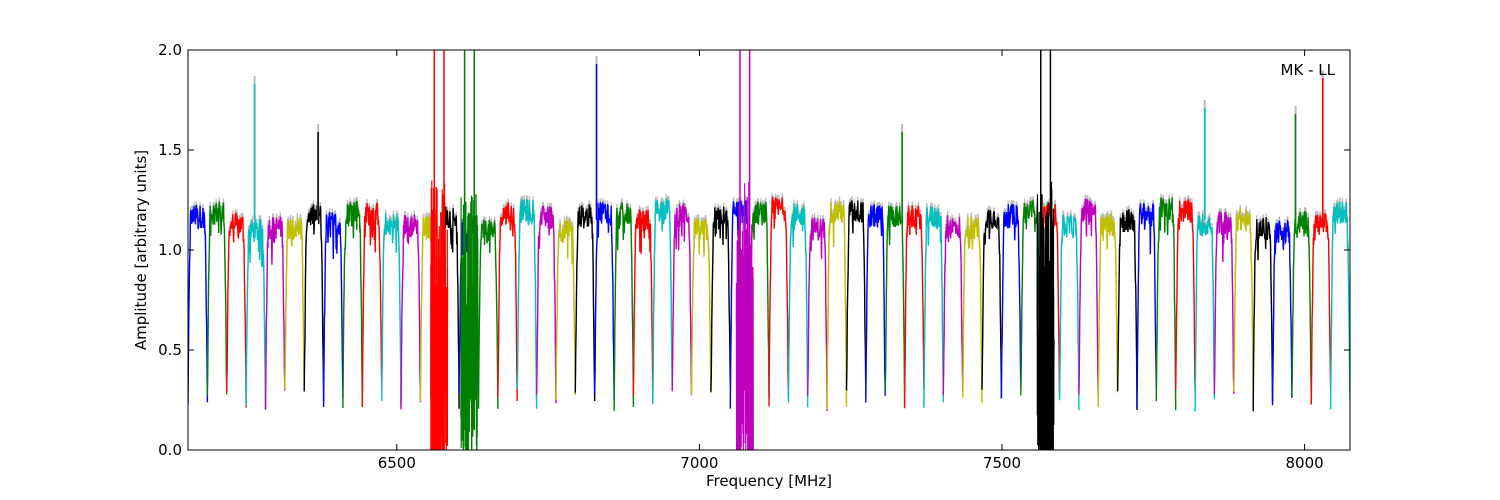  Describe the element at coordinates (769, 481) in the screenshot. I see `x-axis-label: Frequency [MHz]` at that location.